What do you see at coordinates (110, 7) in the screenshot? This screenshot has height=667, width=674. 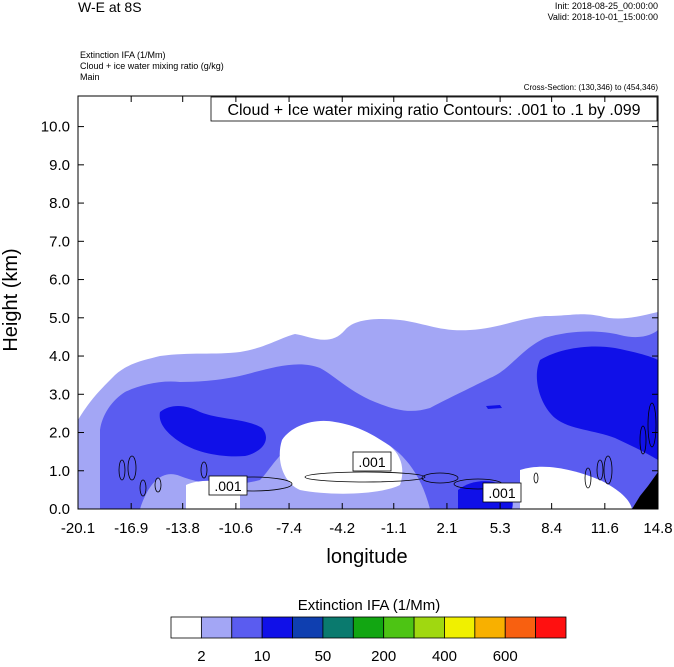 I see `plot-title: W-E at 8S` at bounding box center [110, 7].